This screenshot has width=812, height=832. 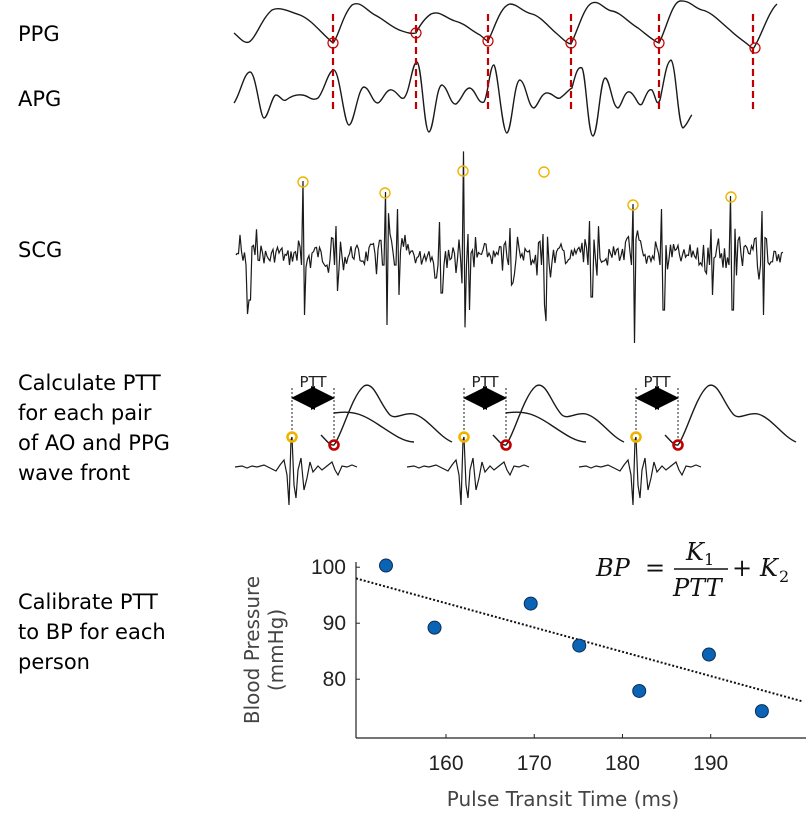 What do you see at coordinates (252, 650) in the screenshot?
I see `y-axis-title: Blood Pressure` at bounding box center [252, 650].